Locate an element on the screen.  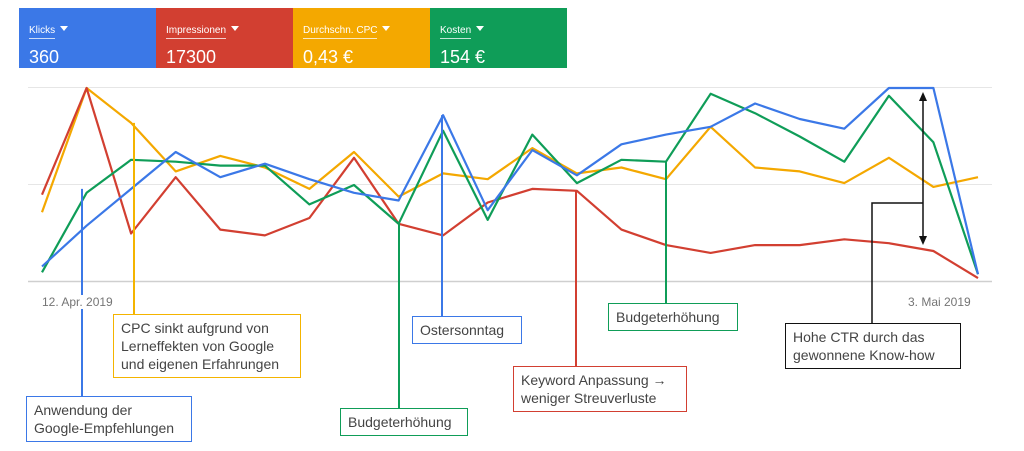
metric-impressionen-label: Impressionen is located at coordinates (196, 32).